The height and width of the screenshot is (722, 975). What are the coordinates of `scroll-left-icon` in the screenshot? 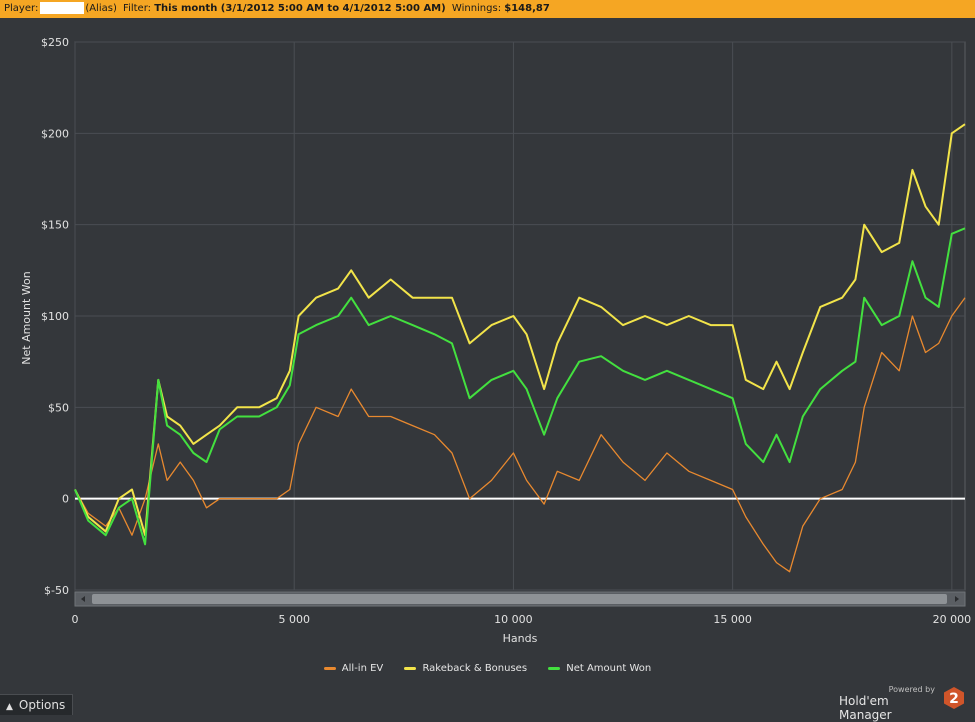 It's located at (83, 599).